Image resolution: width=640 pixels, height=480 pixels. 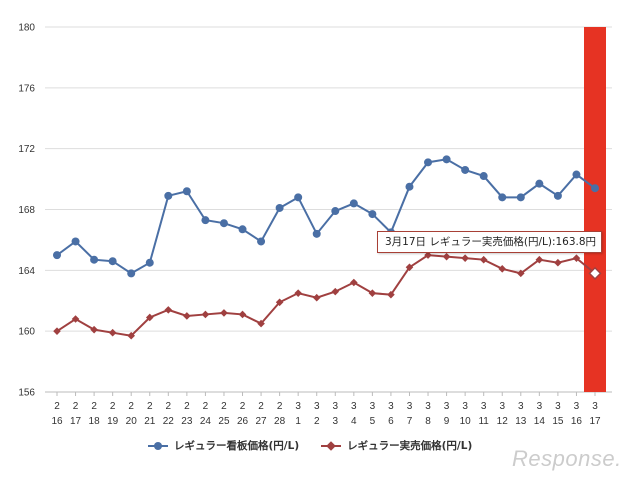 I want to click on x-tick-label-day: 14, so click(x=540, y=421).